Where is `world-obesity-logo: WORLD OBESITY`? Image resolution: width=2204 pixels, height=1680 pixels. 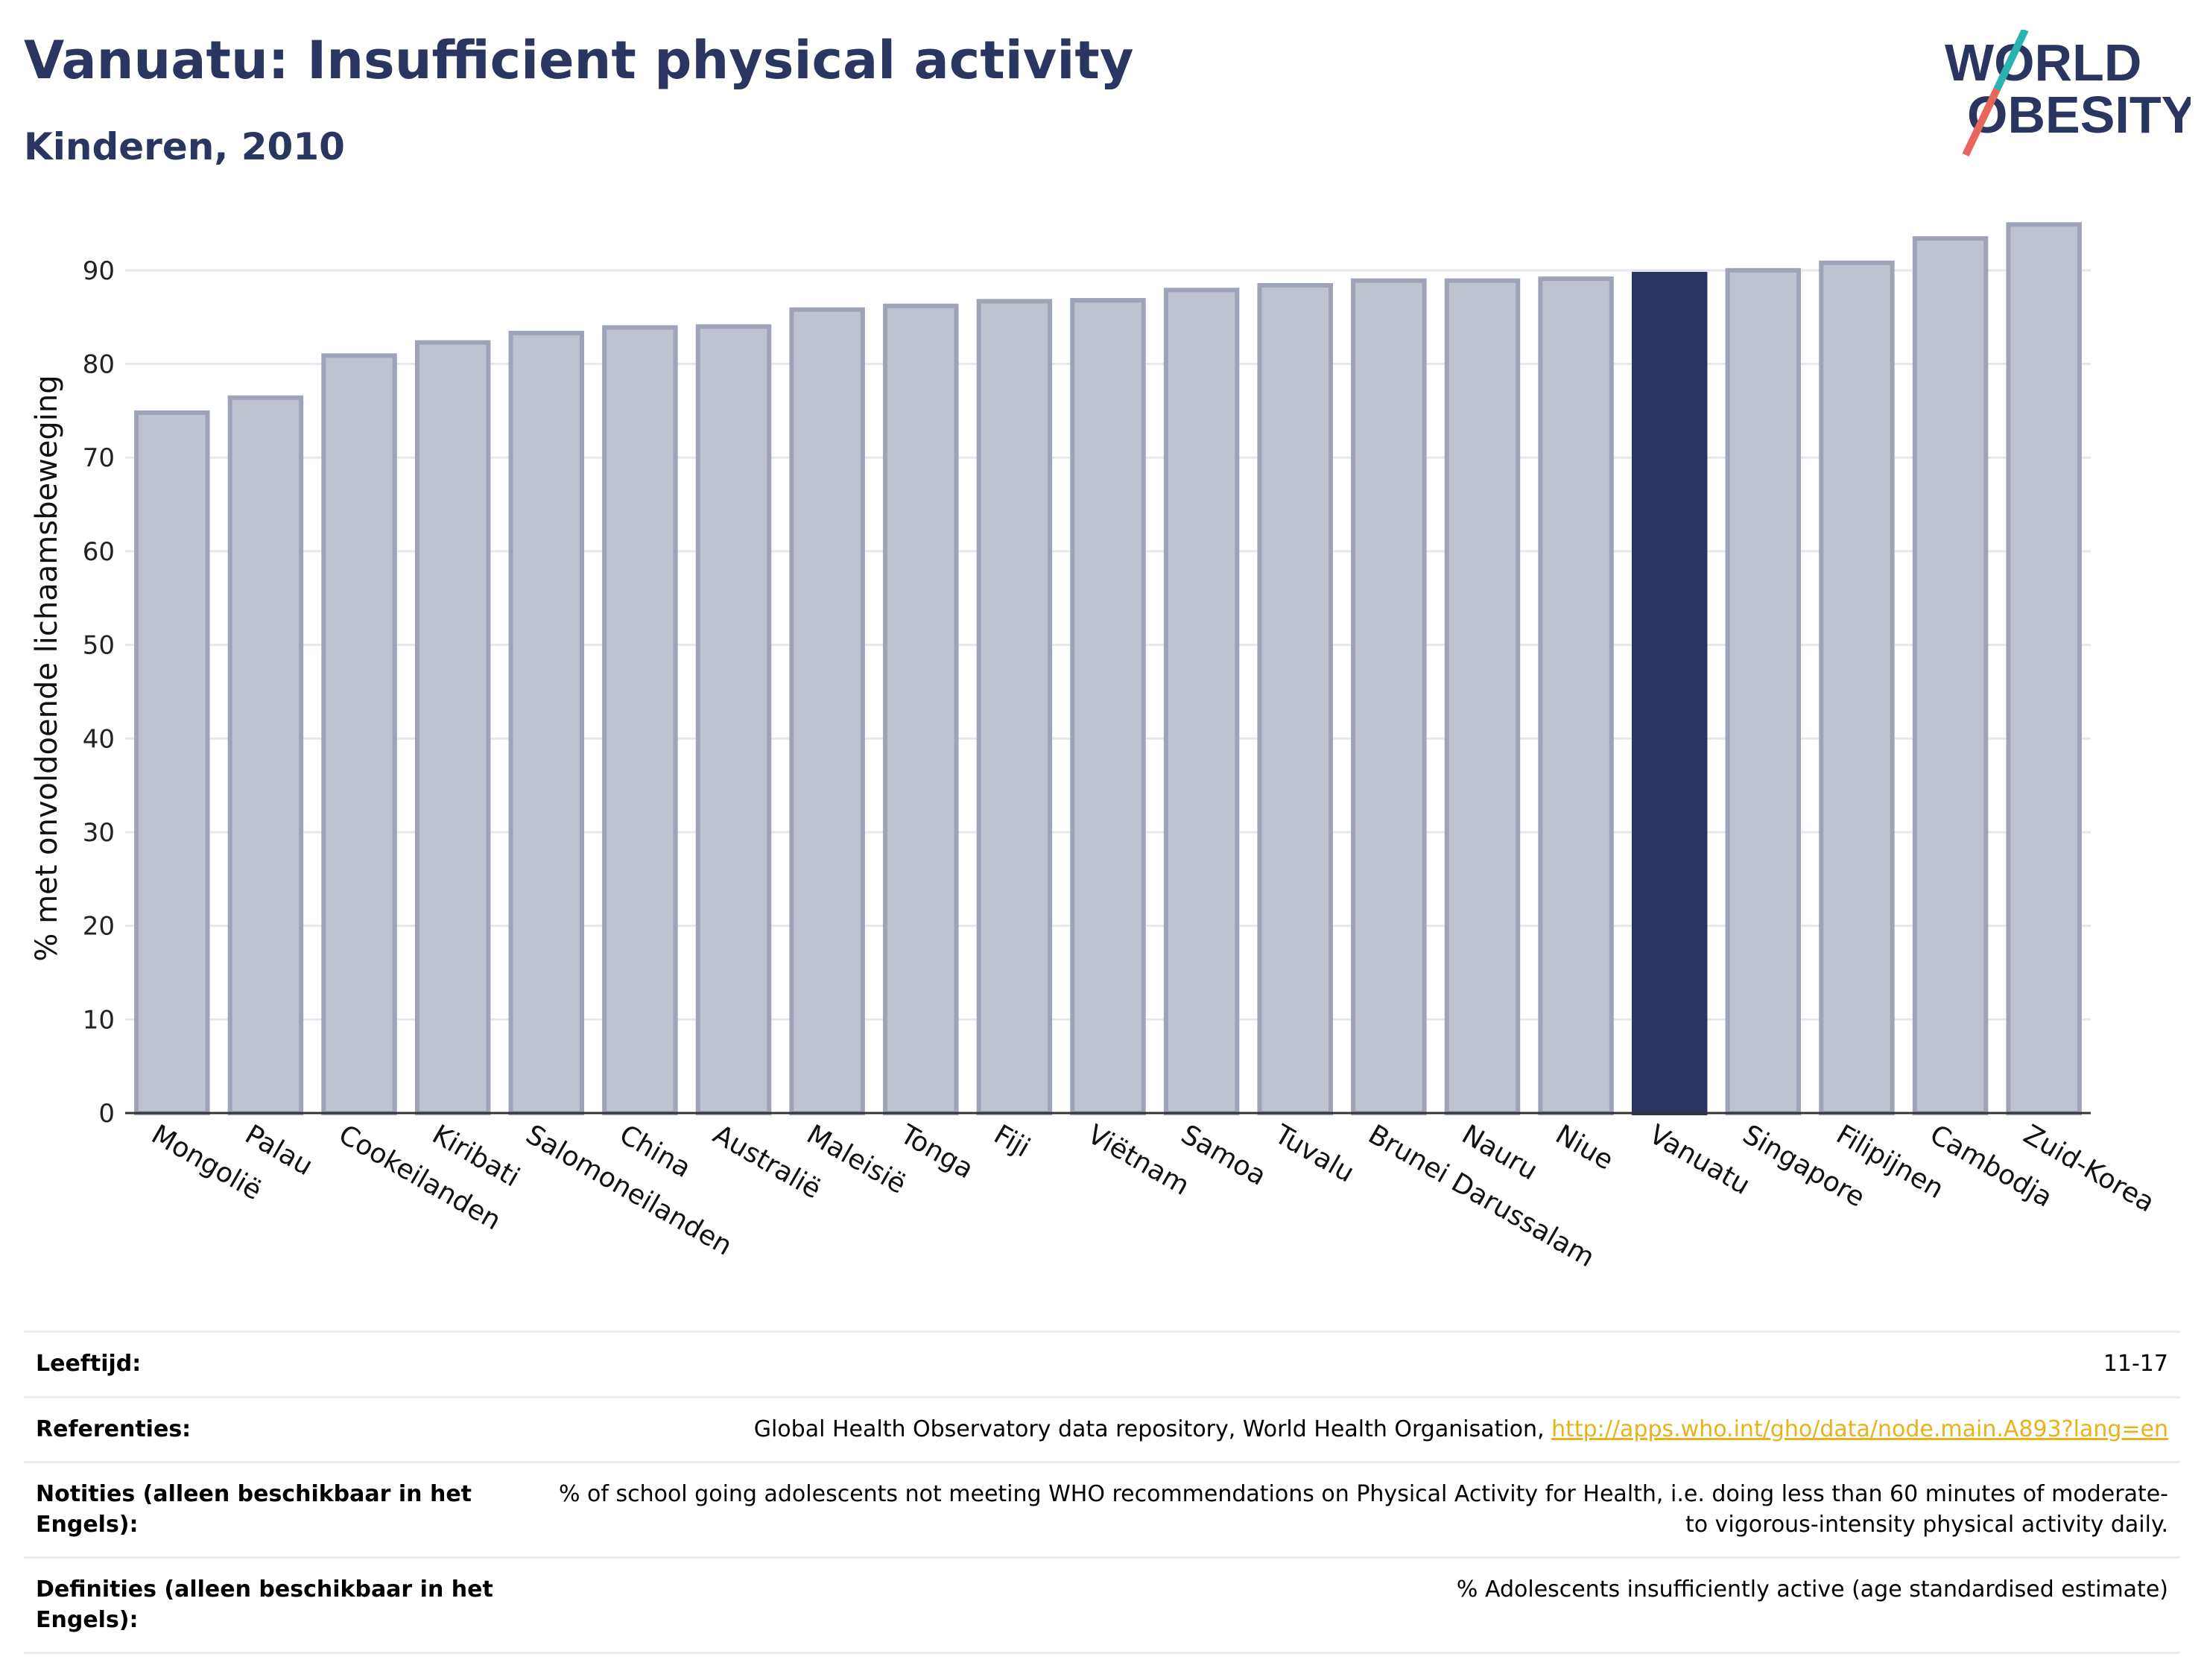
world-obesity-logo: WORLD OBESITY is located at coordinates (2068, 93).